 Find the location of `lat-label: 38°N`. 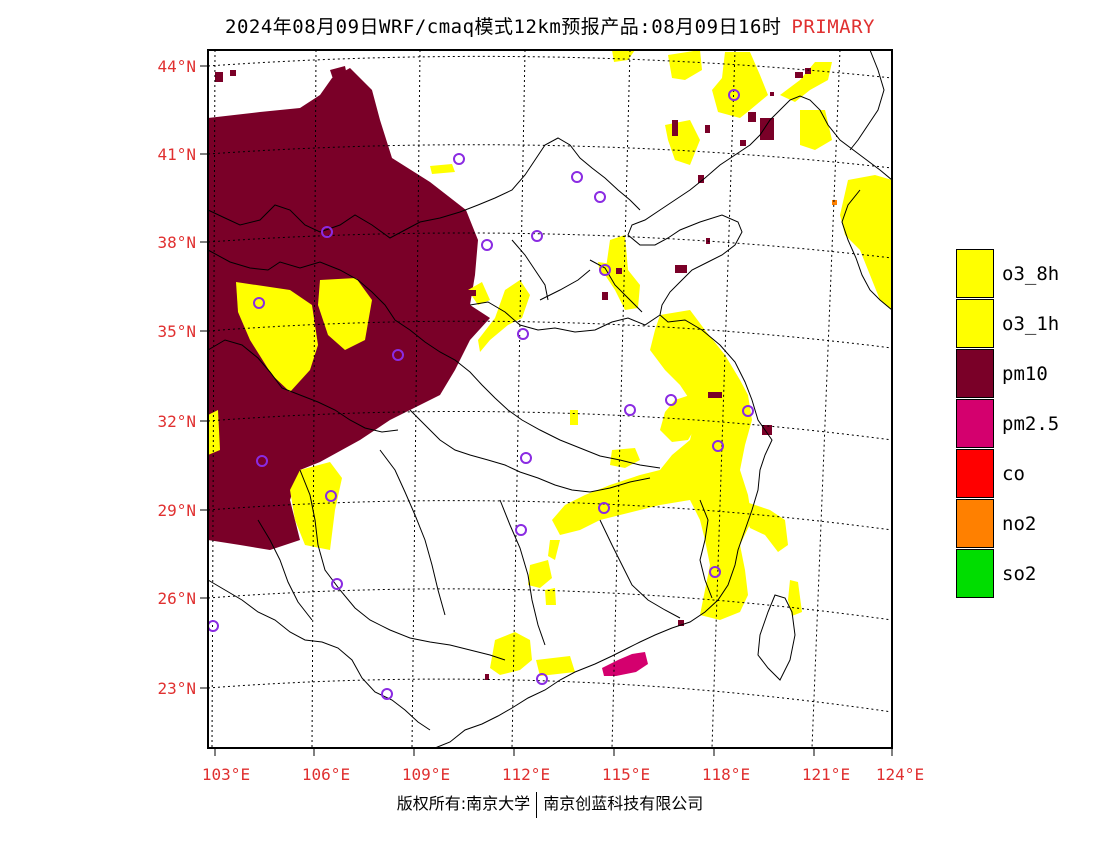

lat-label: 38°N is located at coordinates (176, 242).